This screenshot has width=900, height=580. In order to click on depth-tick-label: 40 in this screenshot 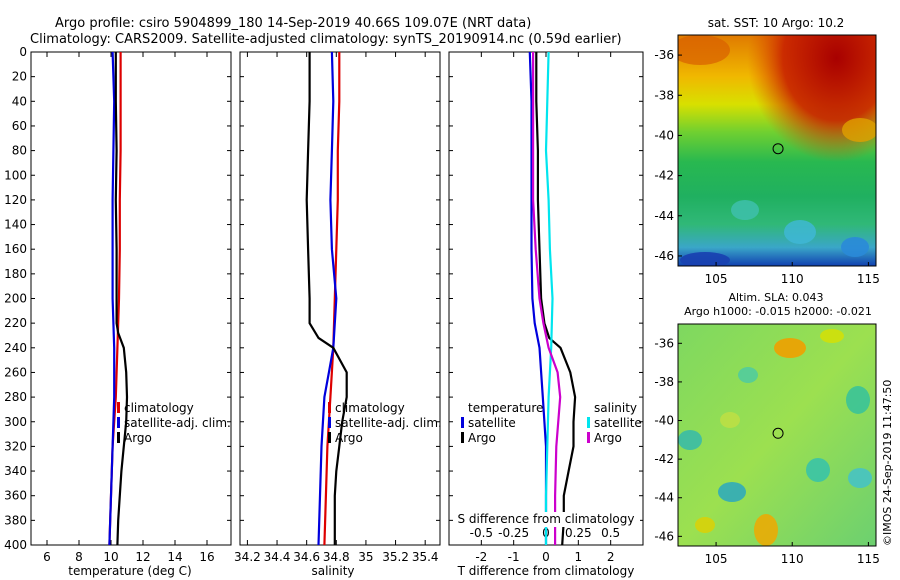, I will do `click(19, 101)`.